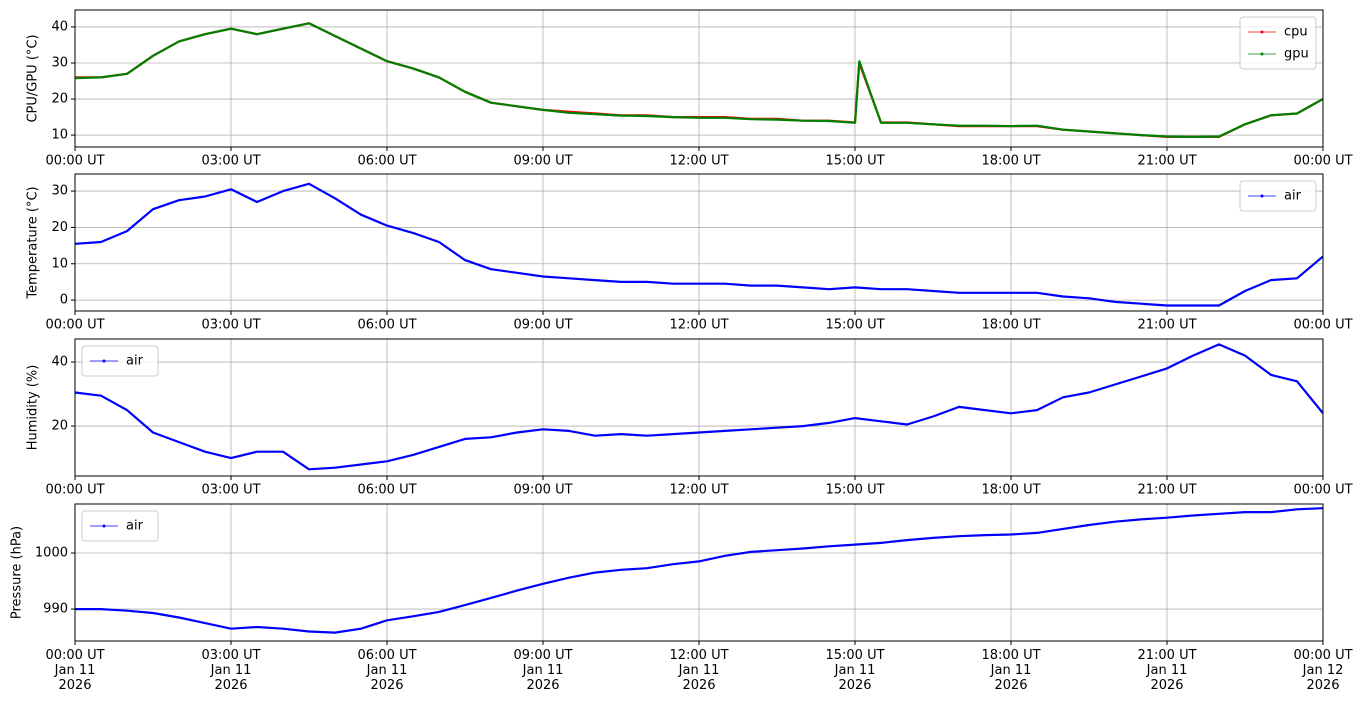  I want to click on y-tick-label: 1000, so click(51, 553).